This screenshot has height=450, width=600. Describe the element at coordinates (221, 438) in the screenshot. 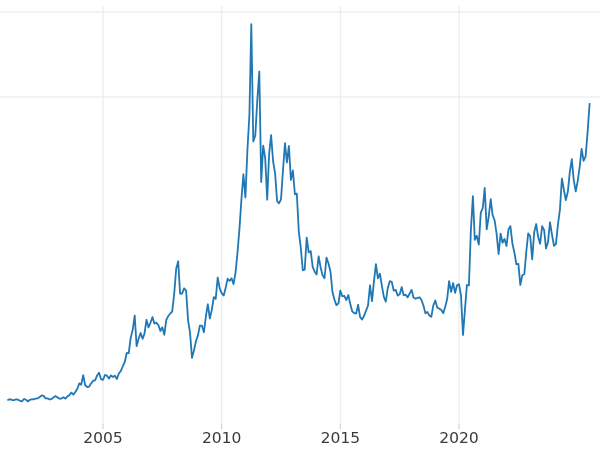

I see `x-axis-label-2010: 2010` at that location.